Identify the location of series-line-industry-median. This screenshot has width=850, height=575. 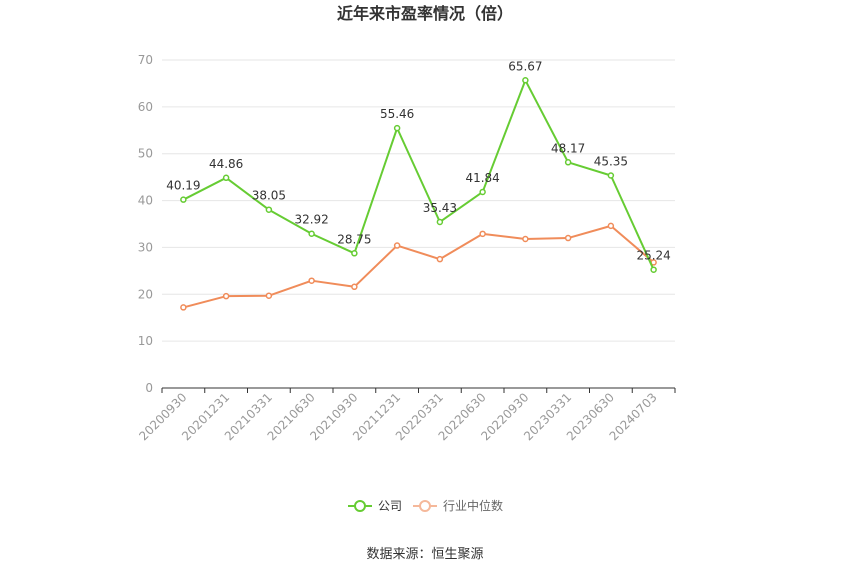
(419, 266).